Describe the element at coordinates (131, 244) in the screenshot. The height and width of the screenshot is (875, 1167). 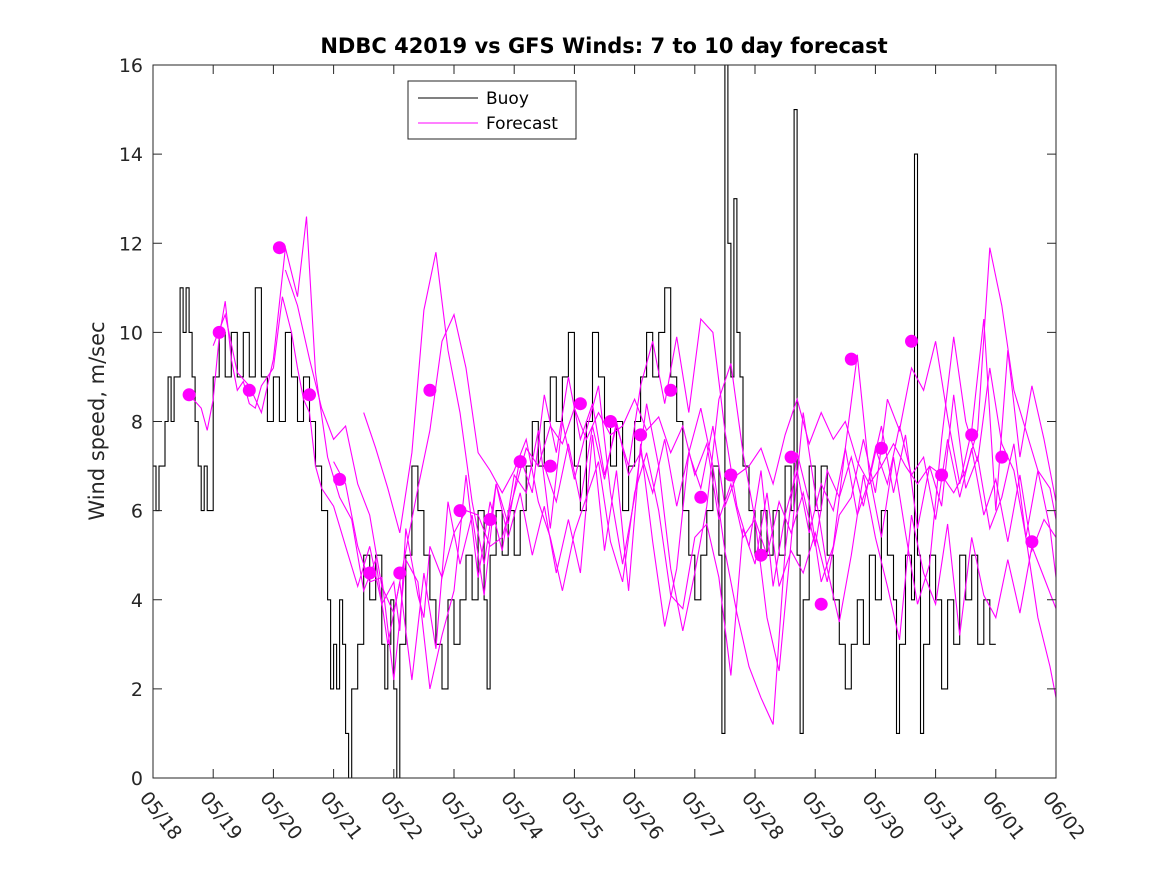
I see `y-tick-label: 12` at that location.